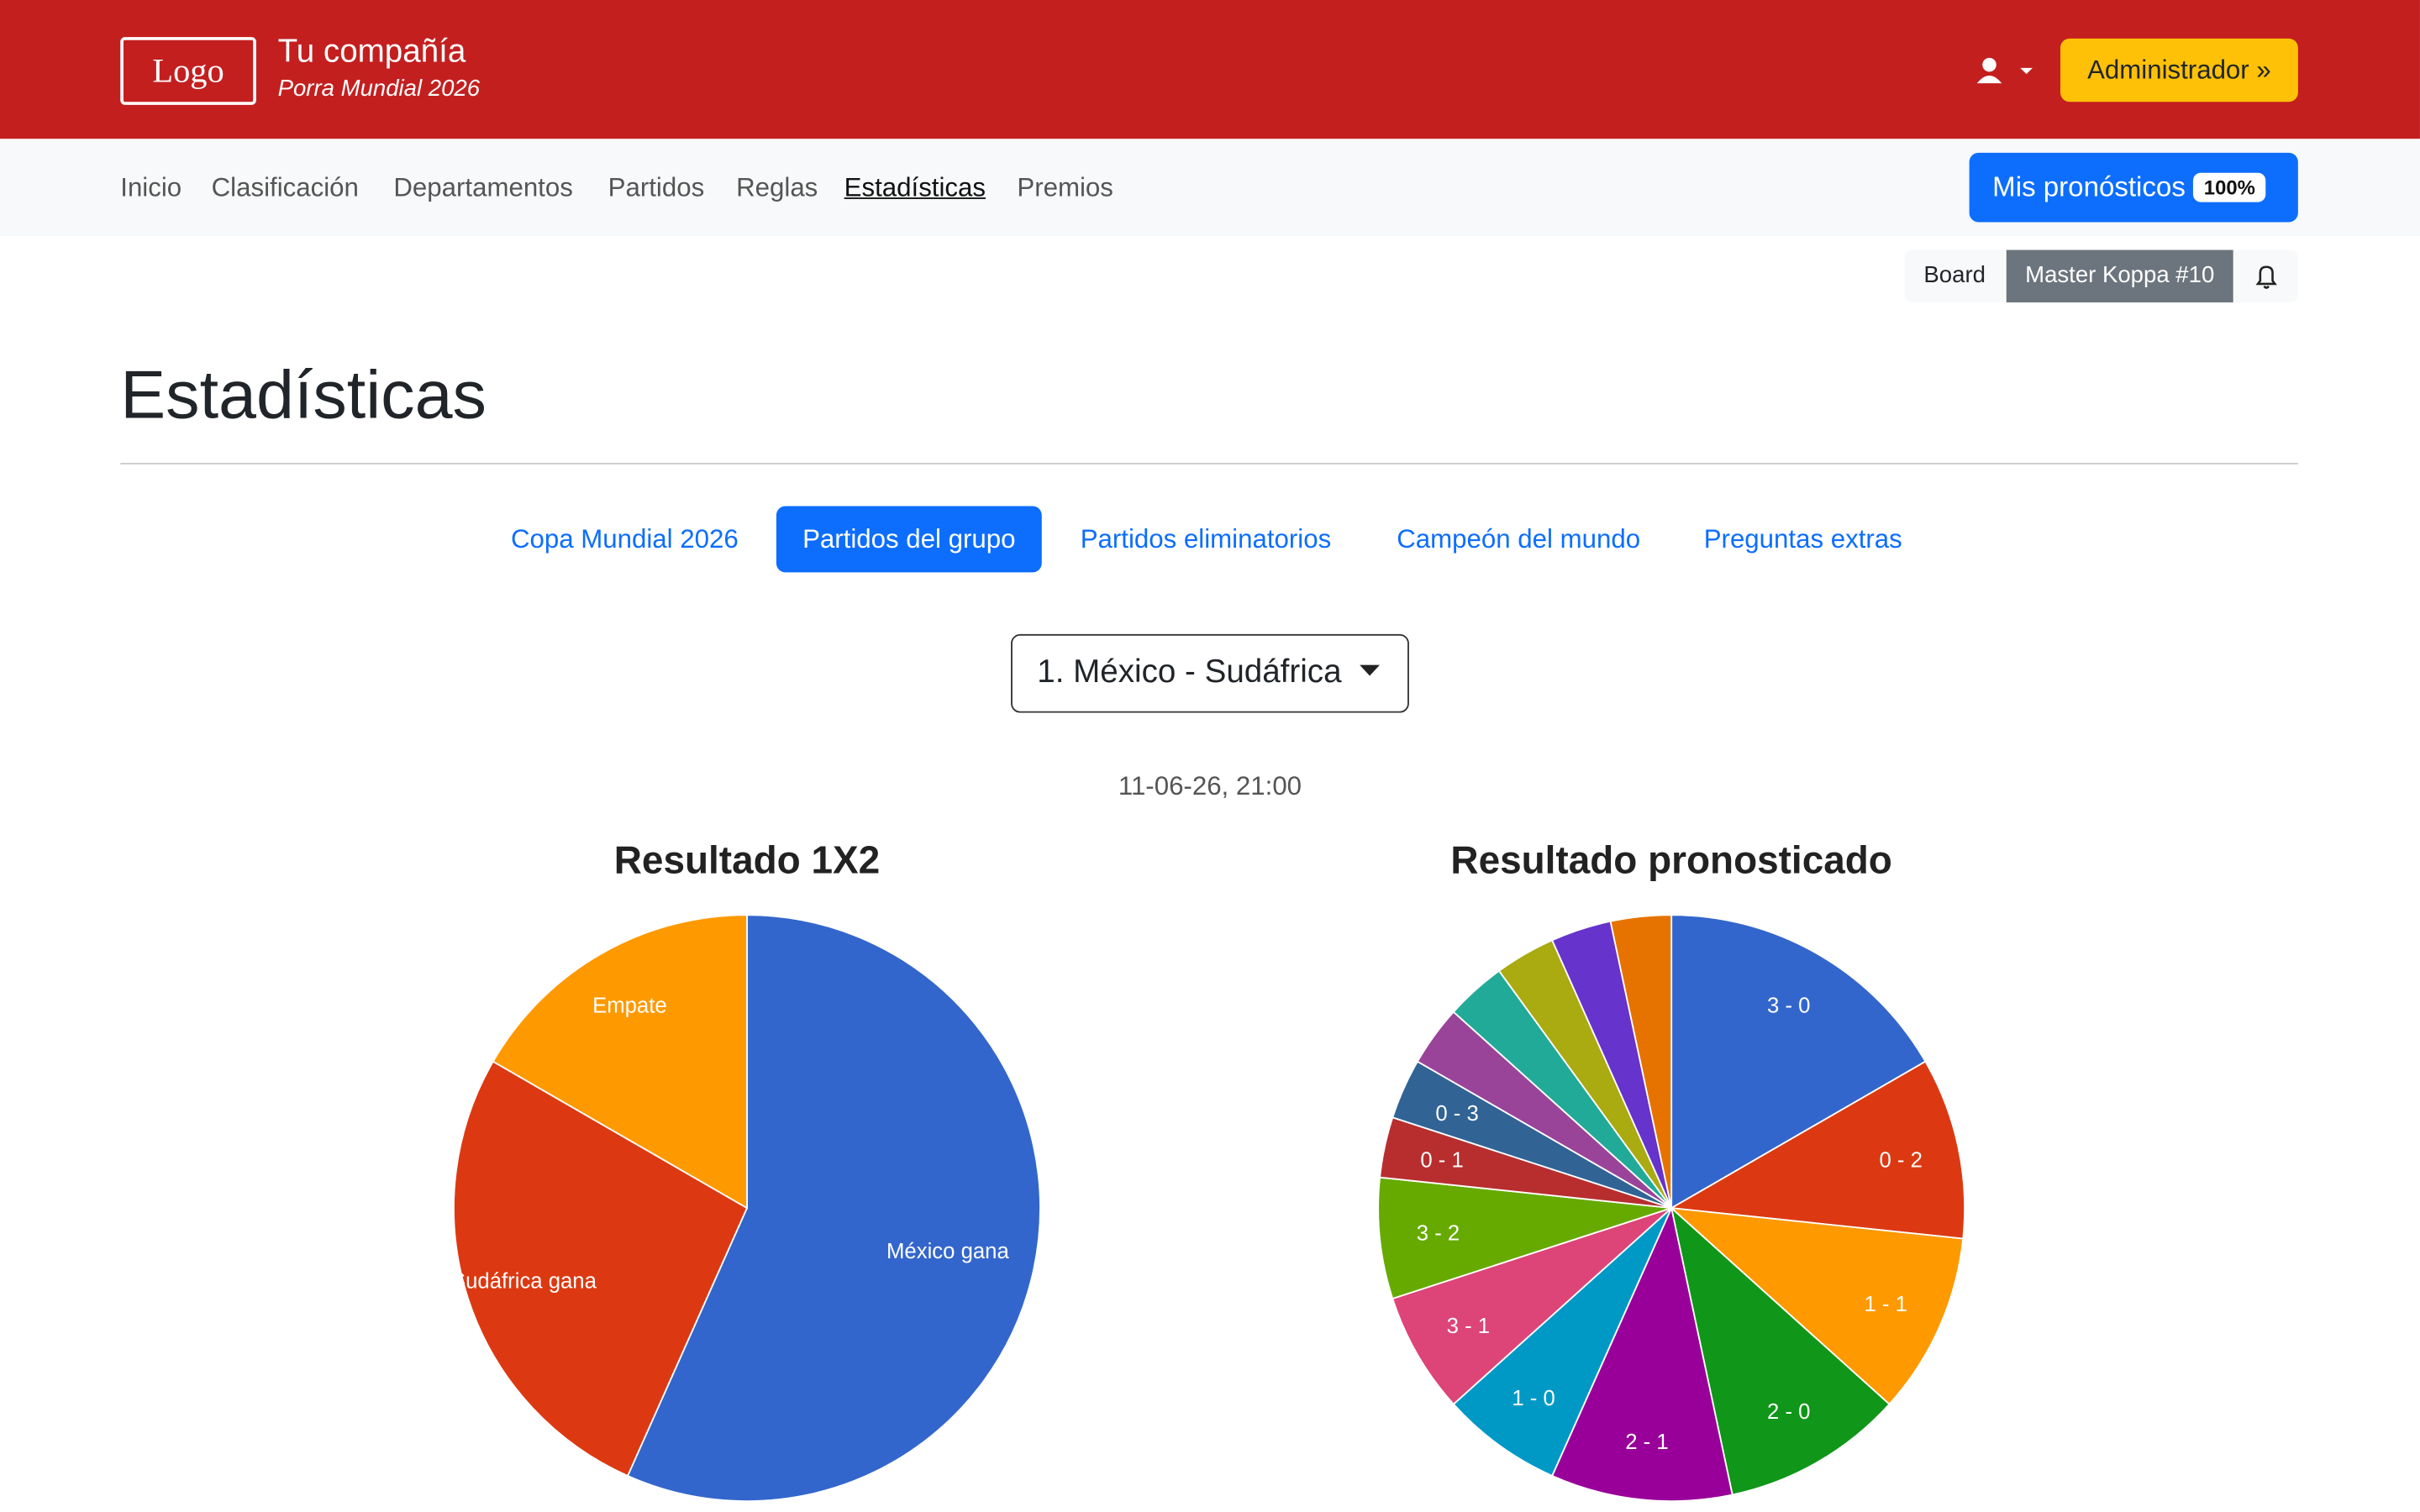 This screenshot has width=2420, height=1512. Describe the element at coordinates (483, 187) in the screenshot. I see `nav-link: Departamentos` at that location.